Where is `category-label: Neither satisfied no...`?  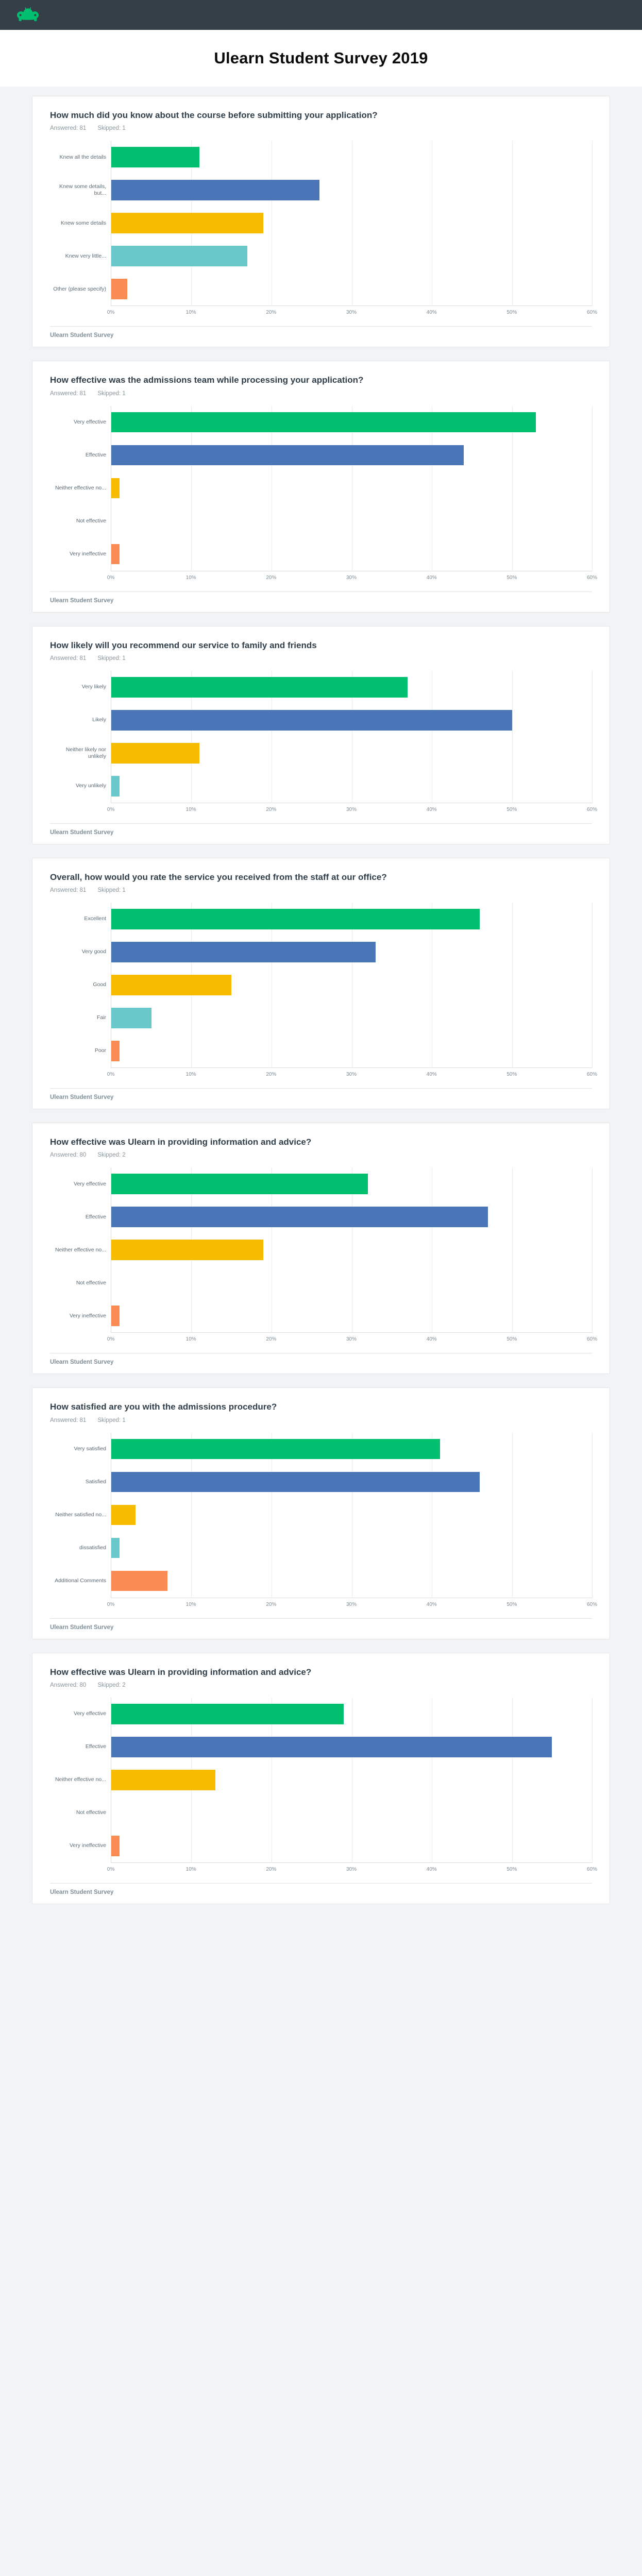 category-label: Neither satisfied no... is located at coordinates (81, 1514).